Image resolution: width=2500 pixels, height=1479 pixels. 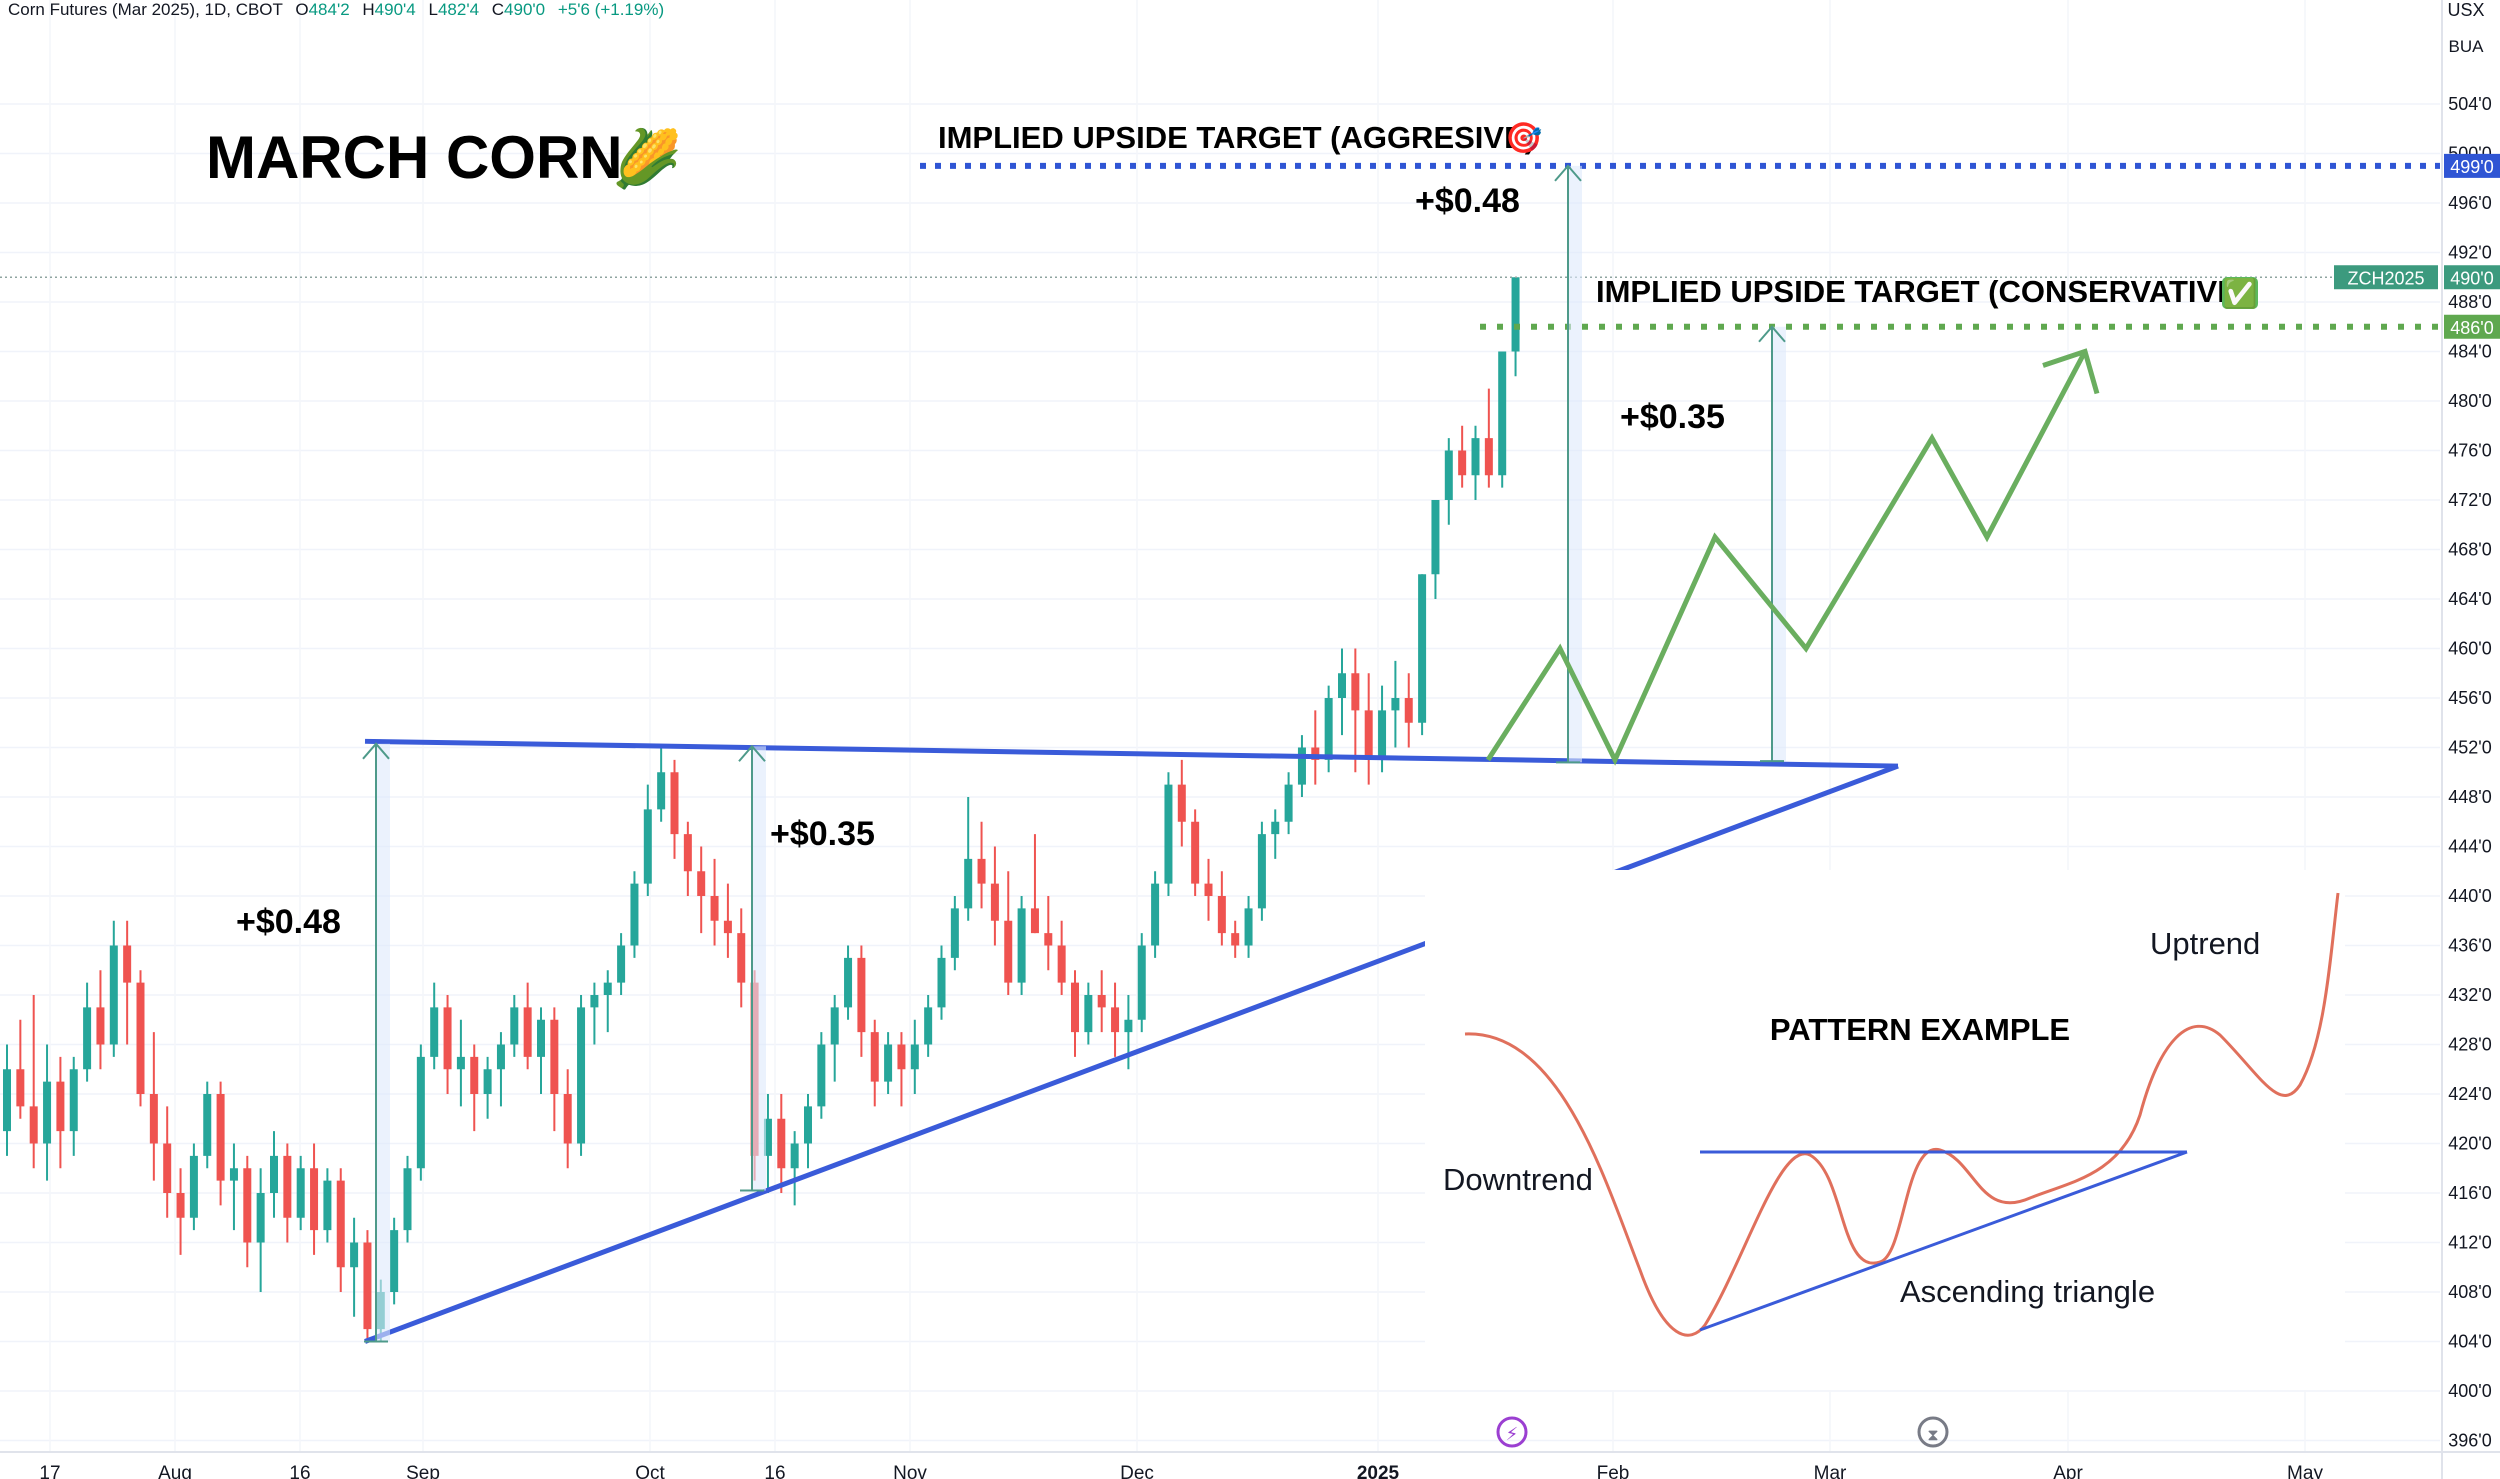 What do you see at coordinates (910, 1471) in the screenshot?
I see `time-tick-label: Nov` at bounding box center [910, 1471].